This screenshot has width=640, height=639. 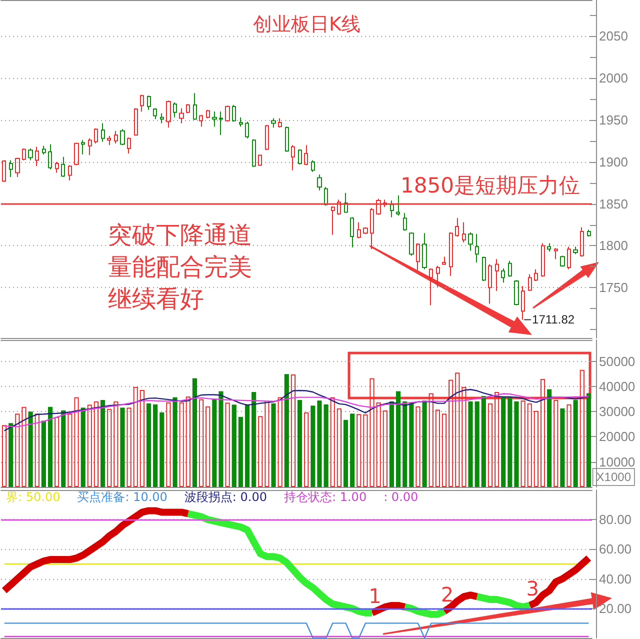 I want to click on y-tick-label: 30000, so click(x=617, y=412).